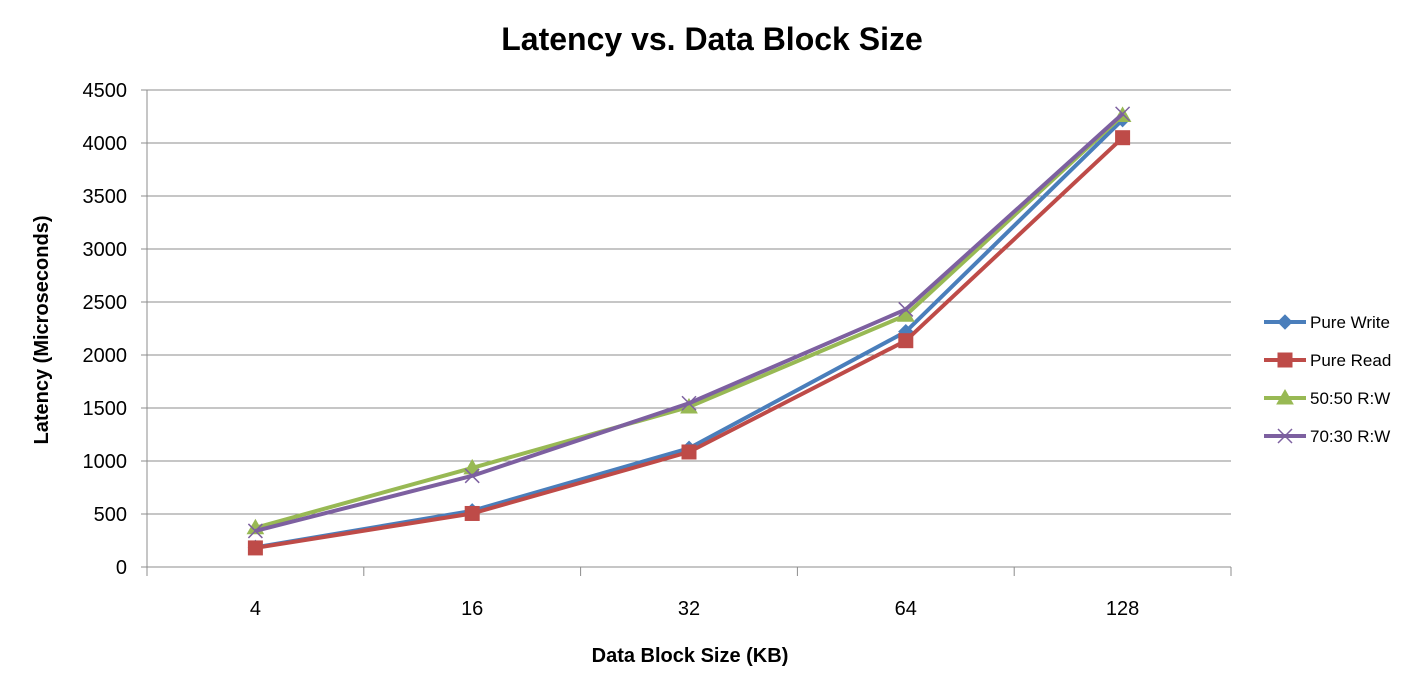 The image size is (1423, 693). Describe the element at coordinates (1327, 379) in the screenshot. I see `legend: Pure Write Pure Read 50:50 R:W 70:30 R:W` at that location.